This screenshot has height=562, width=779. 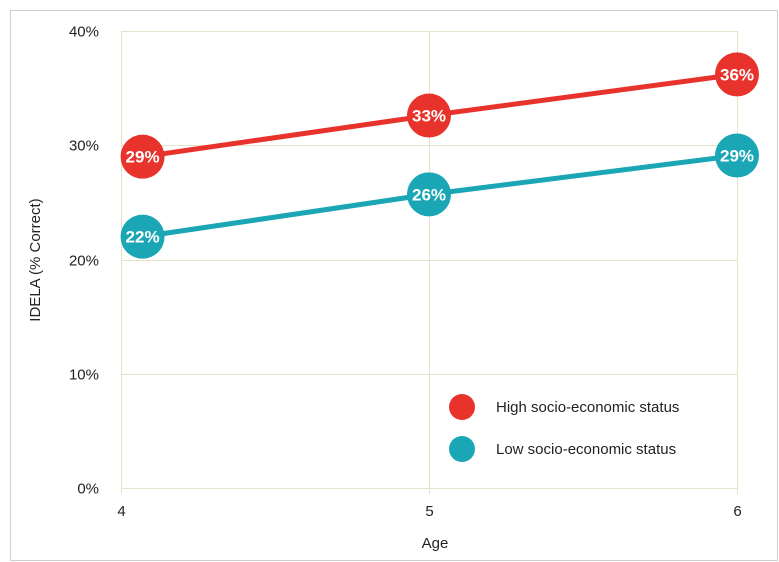 I want to click on legend-label: Low socio-economic status, so click(x=586, y=449).